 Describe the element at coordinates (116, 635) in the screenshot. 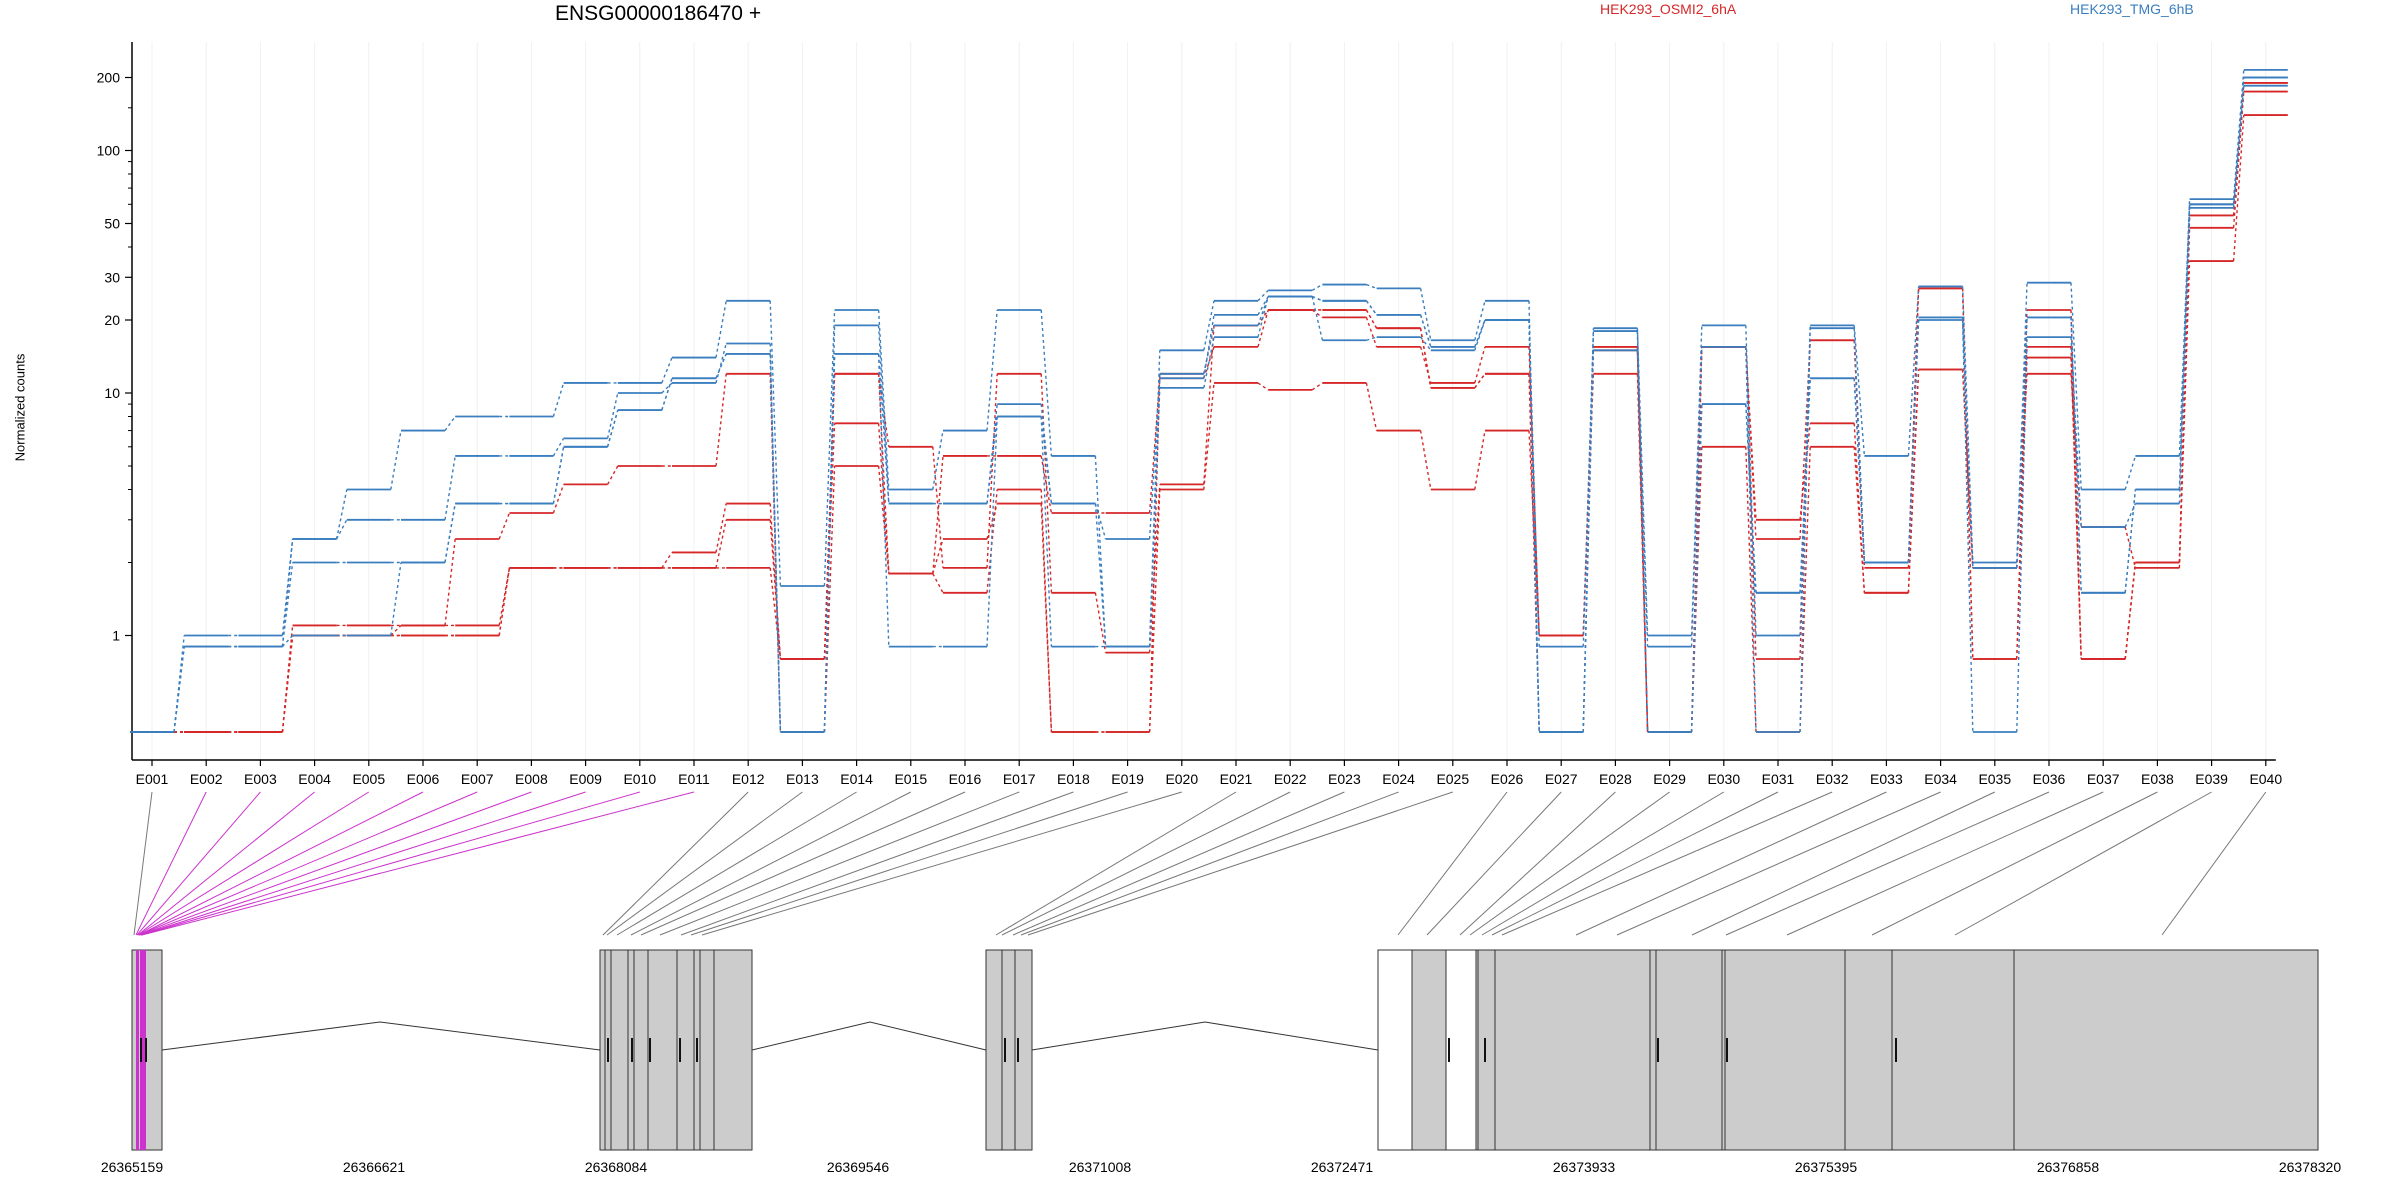

I see `y-tick-label: 1` at that location.